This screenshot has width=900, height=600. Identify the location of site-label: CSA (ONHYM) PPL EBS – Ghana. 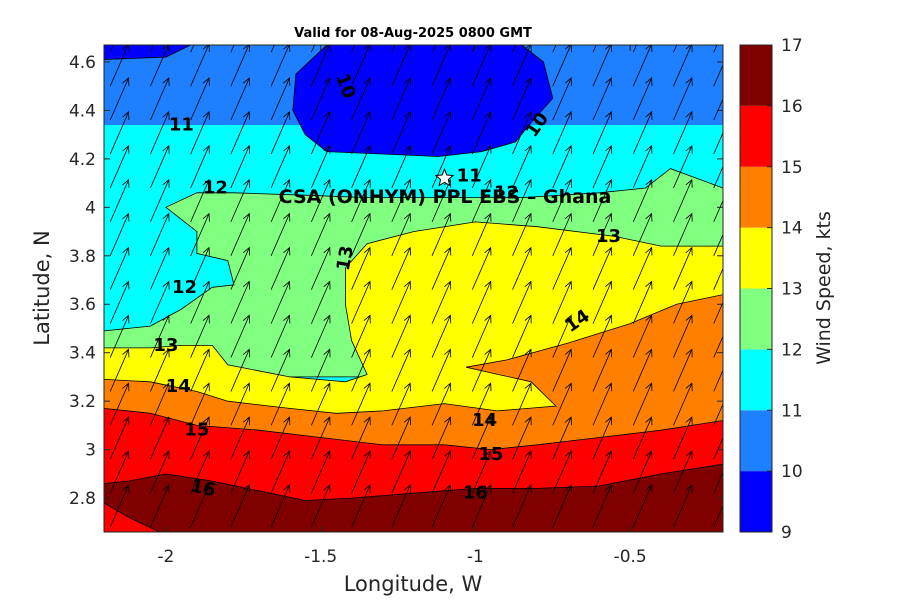
(445, 197).